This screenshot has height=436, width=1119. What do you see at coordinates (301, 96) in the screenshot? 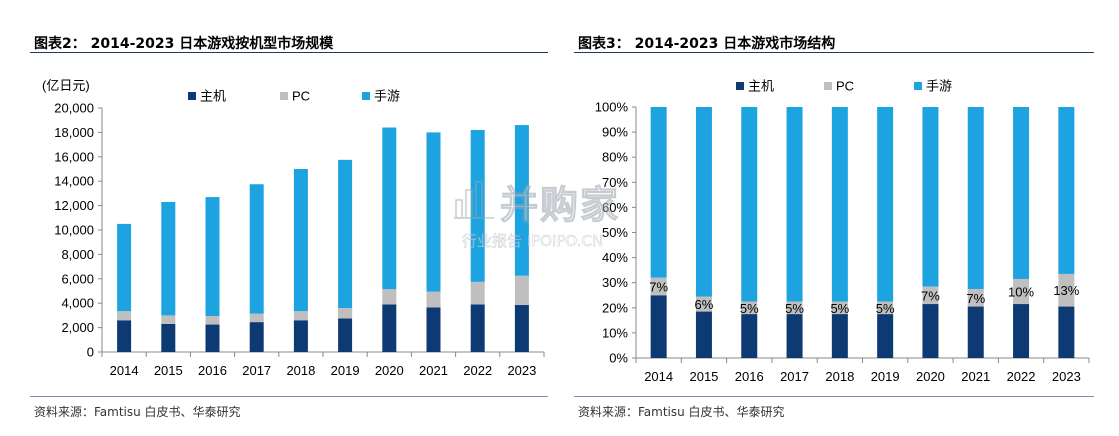
I see `left-legend-label: PC` at bounding box center [301, 96].